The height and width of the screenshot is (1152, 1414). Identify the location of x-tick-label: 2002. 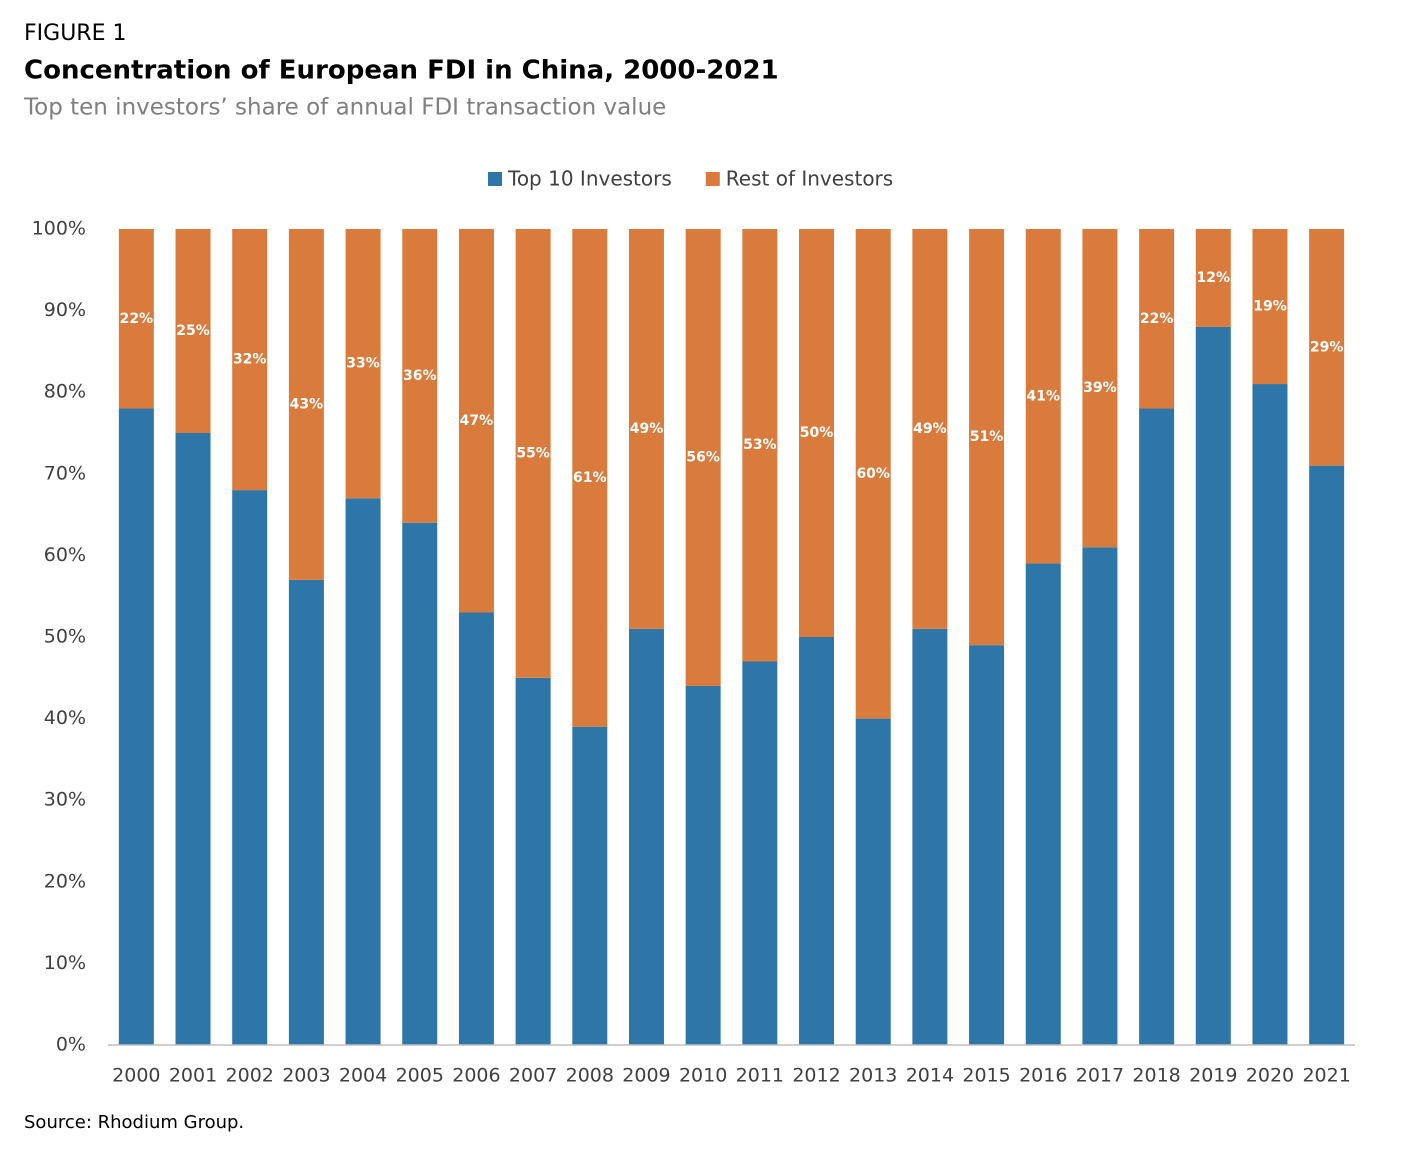
(250, 1076).